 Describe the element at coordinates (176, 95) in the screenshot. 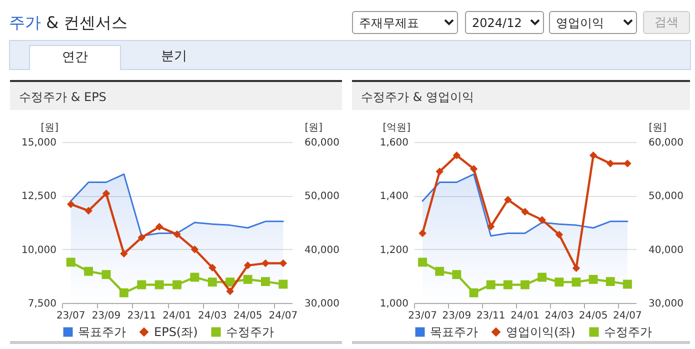

I see `chart-title: 수정주가 & EPS` at that location.